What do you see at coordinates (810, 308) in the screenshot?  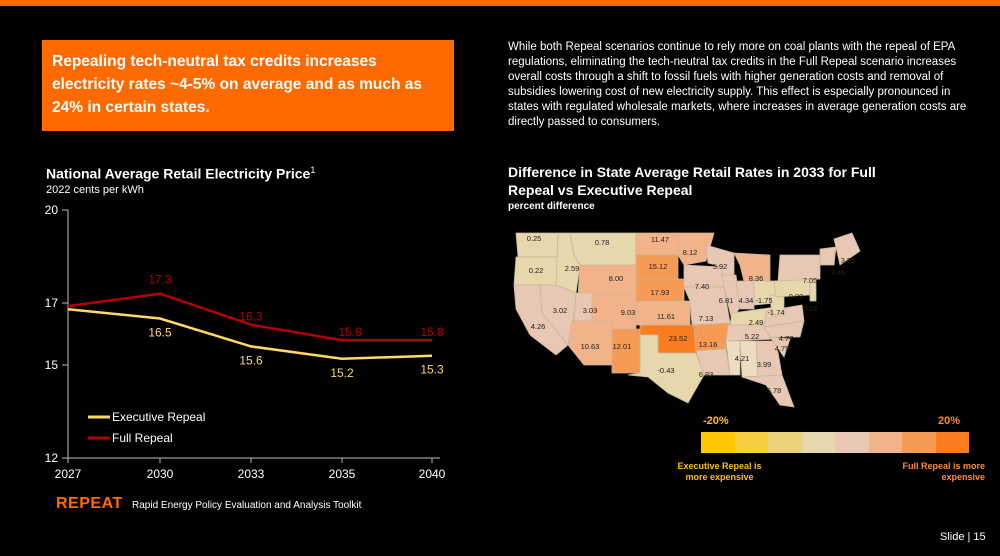 I see `state-value-label-nj: 0.24` at bounding box center [810, 308].